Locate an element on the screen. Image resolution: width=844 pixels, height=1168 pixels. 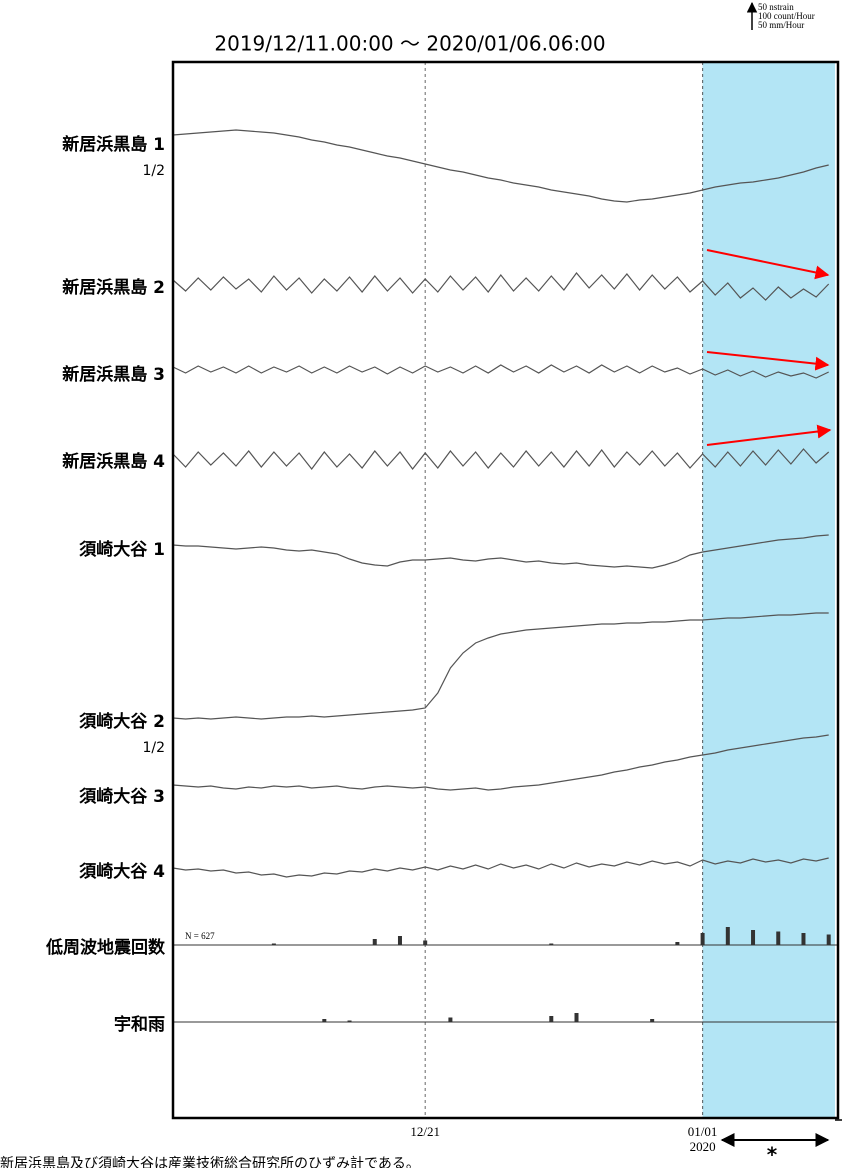
series-label: 新居浜黒島 2 is located at coordinates (113, 287).